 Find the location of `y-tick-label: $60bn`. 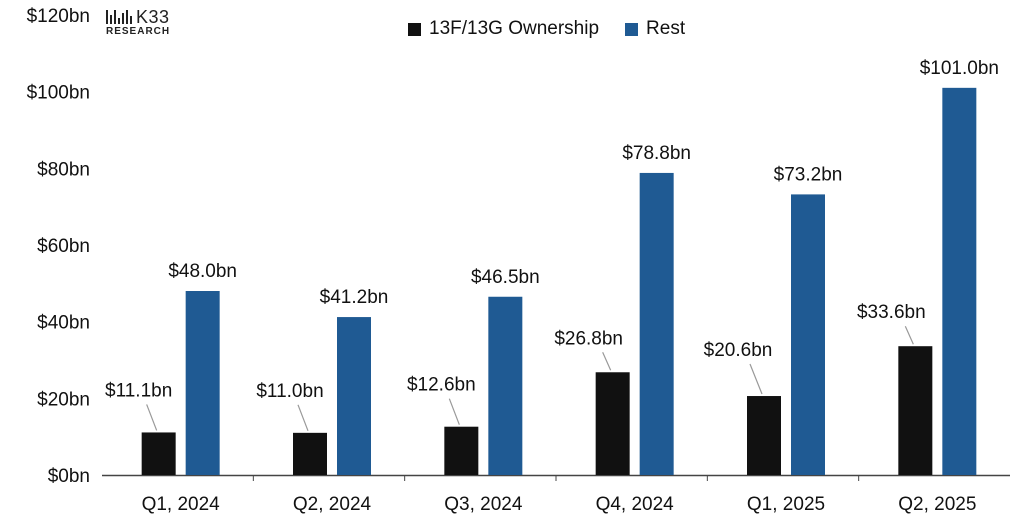

y-tick-label: $60bn is located at coordinates (63, 246).